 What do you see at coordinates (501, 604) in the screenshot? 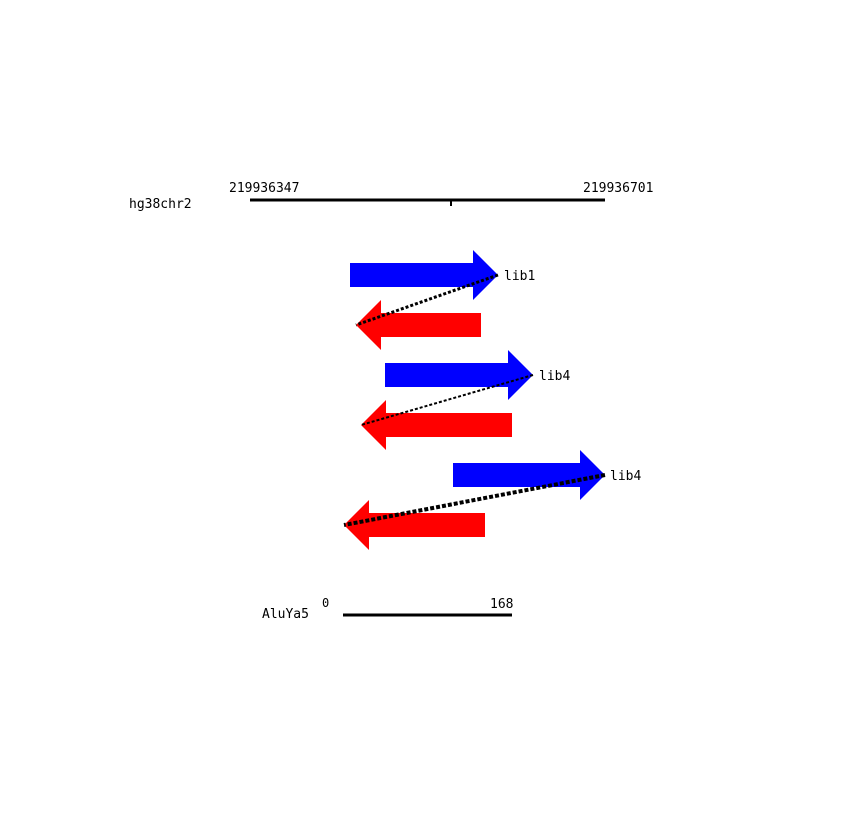
I see `query-end-label: 168` at bounding box center [501, 604].